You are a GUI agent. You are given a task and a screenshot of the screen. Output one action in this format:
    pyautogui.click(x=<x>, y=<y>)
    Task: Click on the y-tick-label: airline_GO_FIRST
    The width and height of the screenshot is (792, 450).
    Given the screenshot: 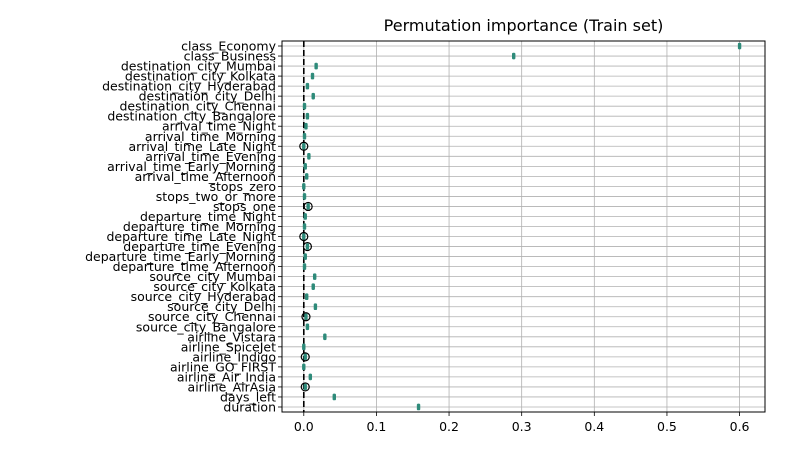 What is the action you would take?
    pyautogui.click(x=223, y=366)
    